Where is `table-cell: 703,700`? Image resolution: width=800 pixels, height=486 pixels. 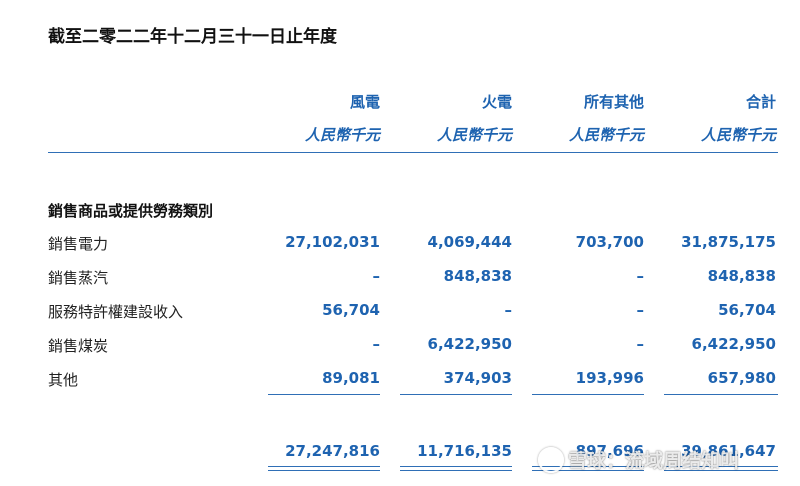
table-cell: 703,700 is located at coordinates (609, 242).